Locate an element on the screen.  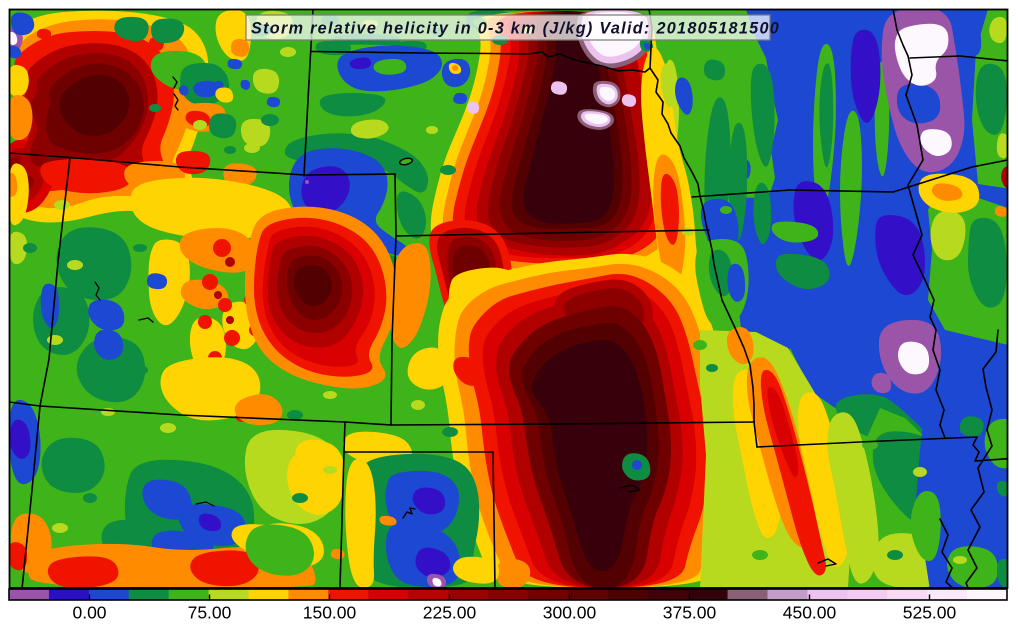
svg-text: 75.00 is located at coordinates (210, 613).